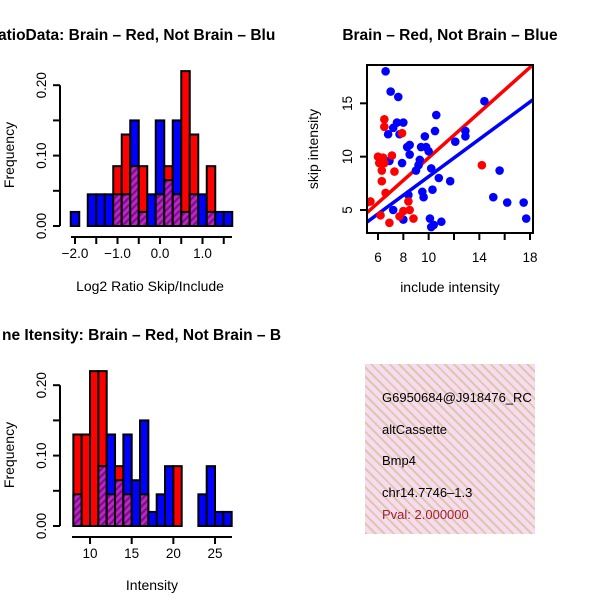  Describe the element at coordinates (450, 287) in the screenshot. I see `x-axis-label: include intensity` at that location.